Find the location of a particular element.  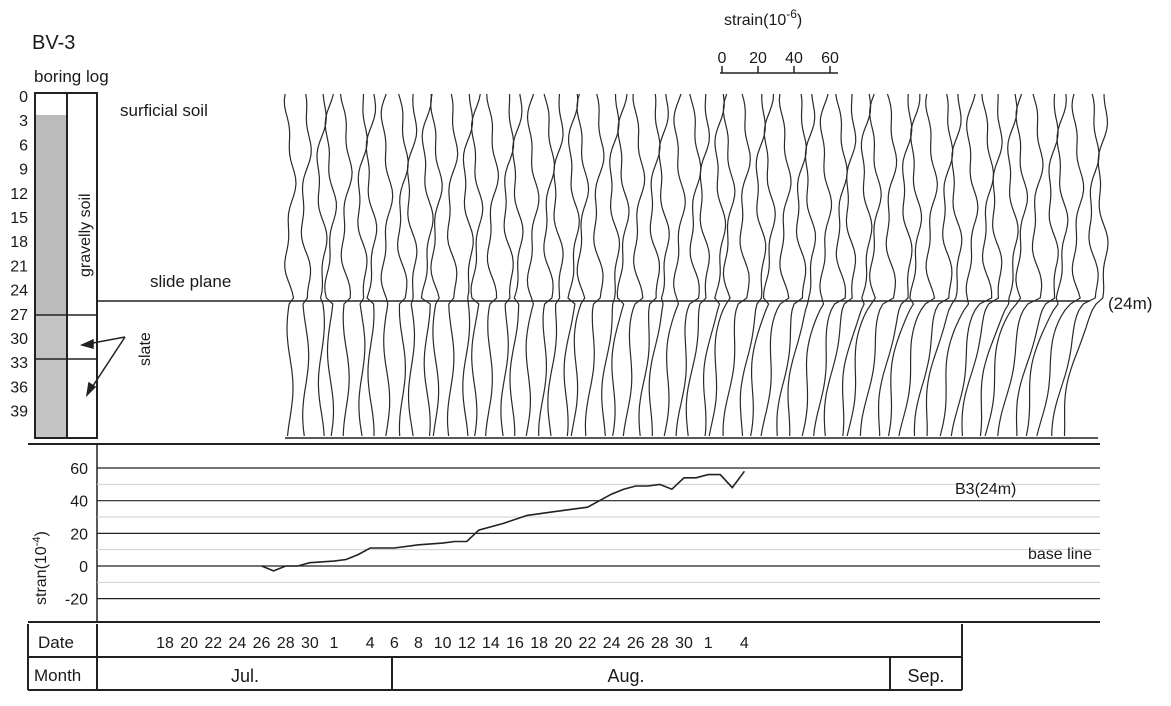

depth-tick-label: 0 is located at coordinates (23, 97).